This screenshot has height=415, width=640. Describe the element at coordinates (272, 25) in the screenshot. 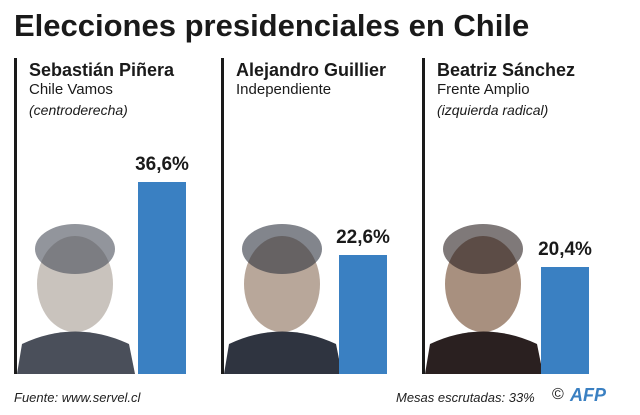

I see `chart-title: Elecciones presidenciales en Chile` at that location.